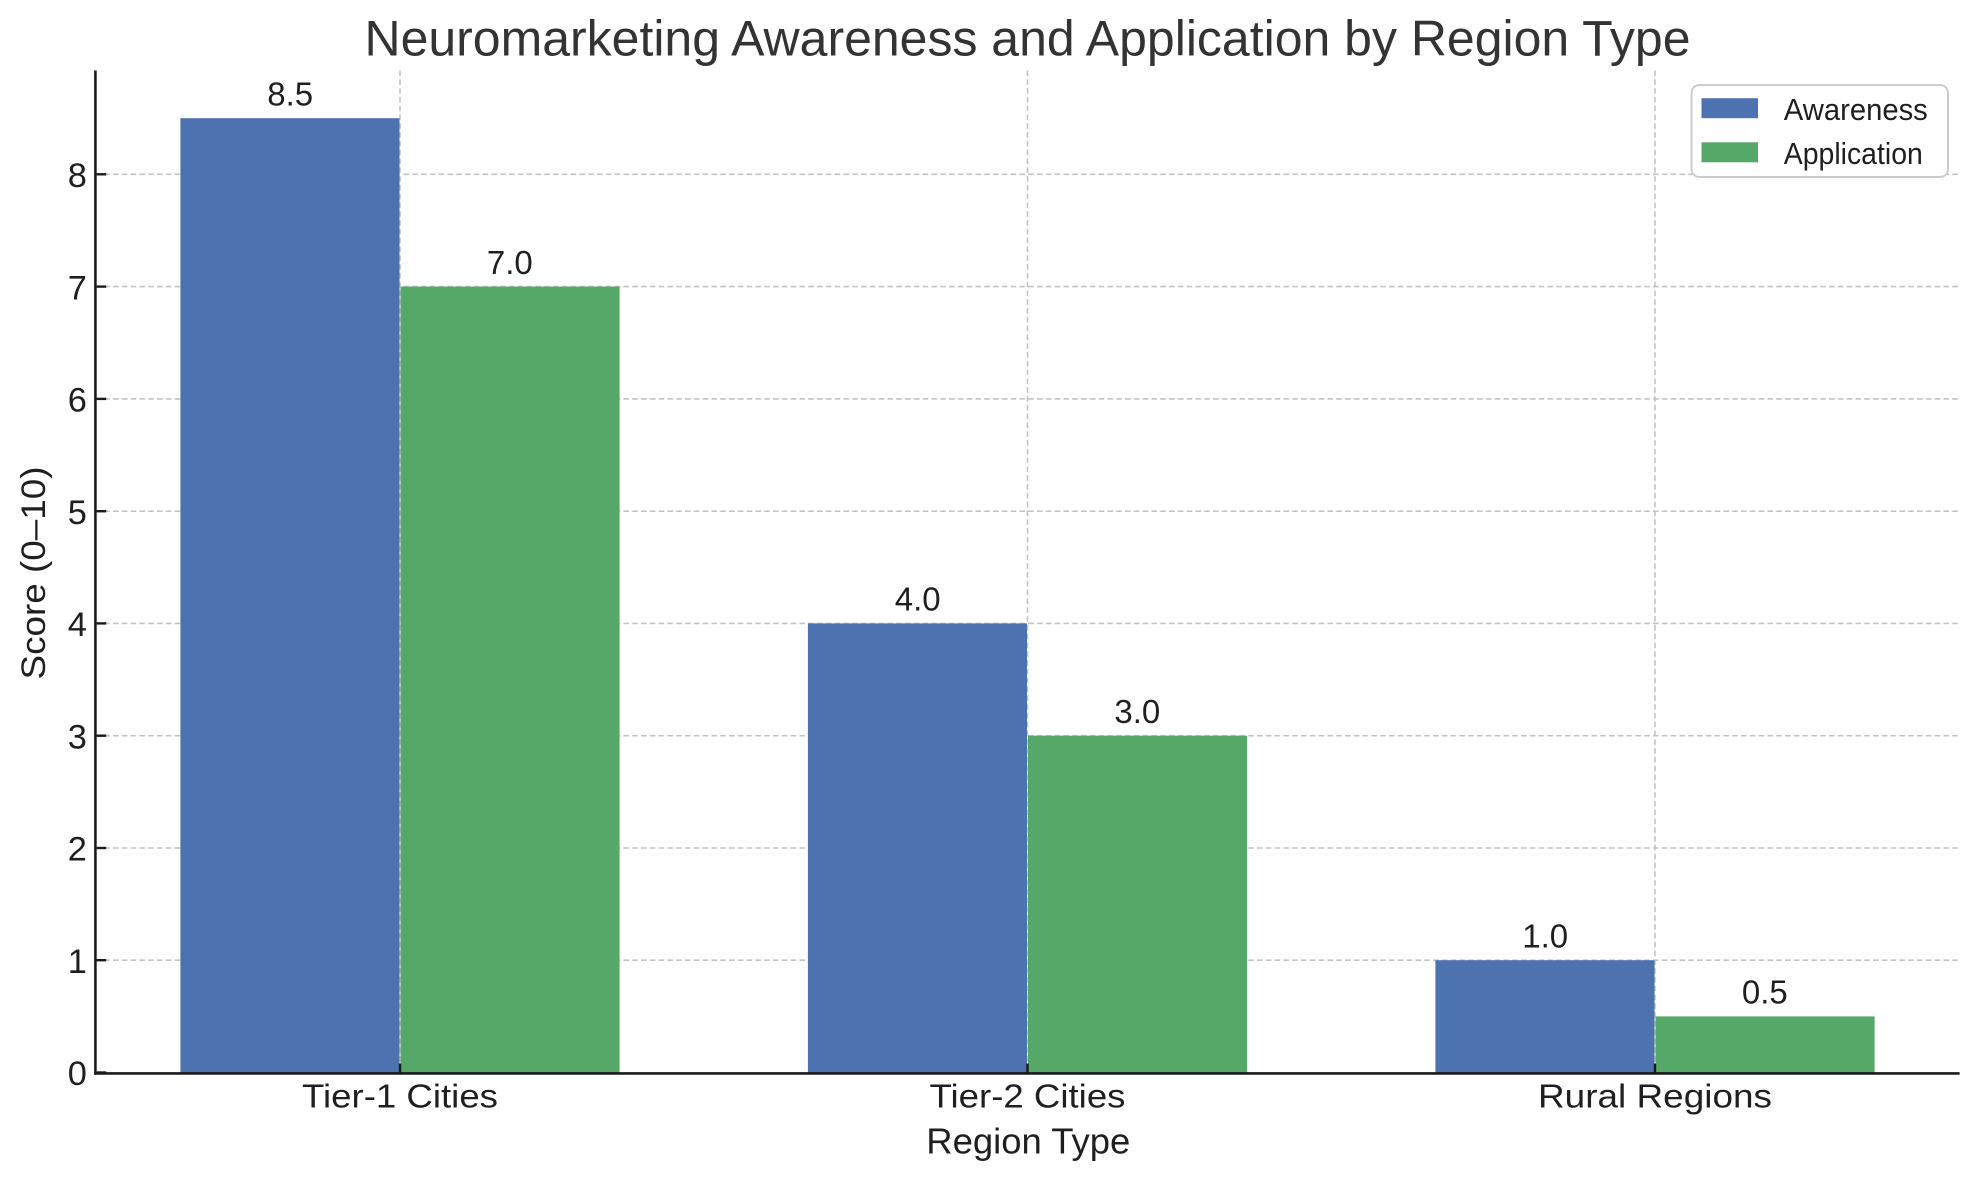 Image resolution: width=1979 pixels, height=1180 pixels. I want to click on svg-text: 0, so click(77, 1074).